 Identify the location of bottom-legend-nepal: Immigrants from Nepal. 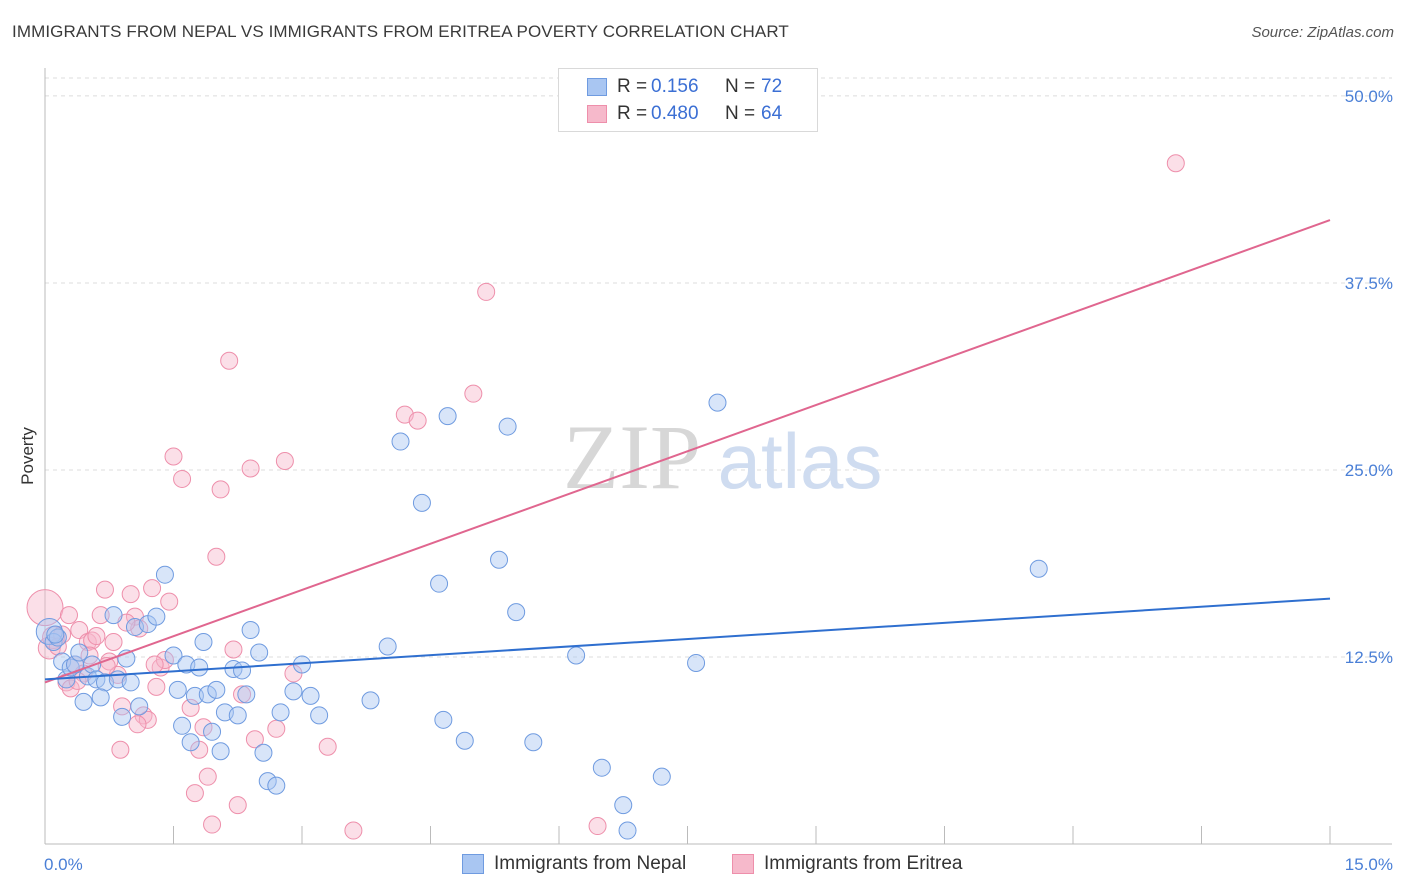
(574, 864).